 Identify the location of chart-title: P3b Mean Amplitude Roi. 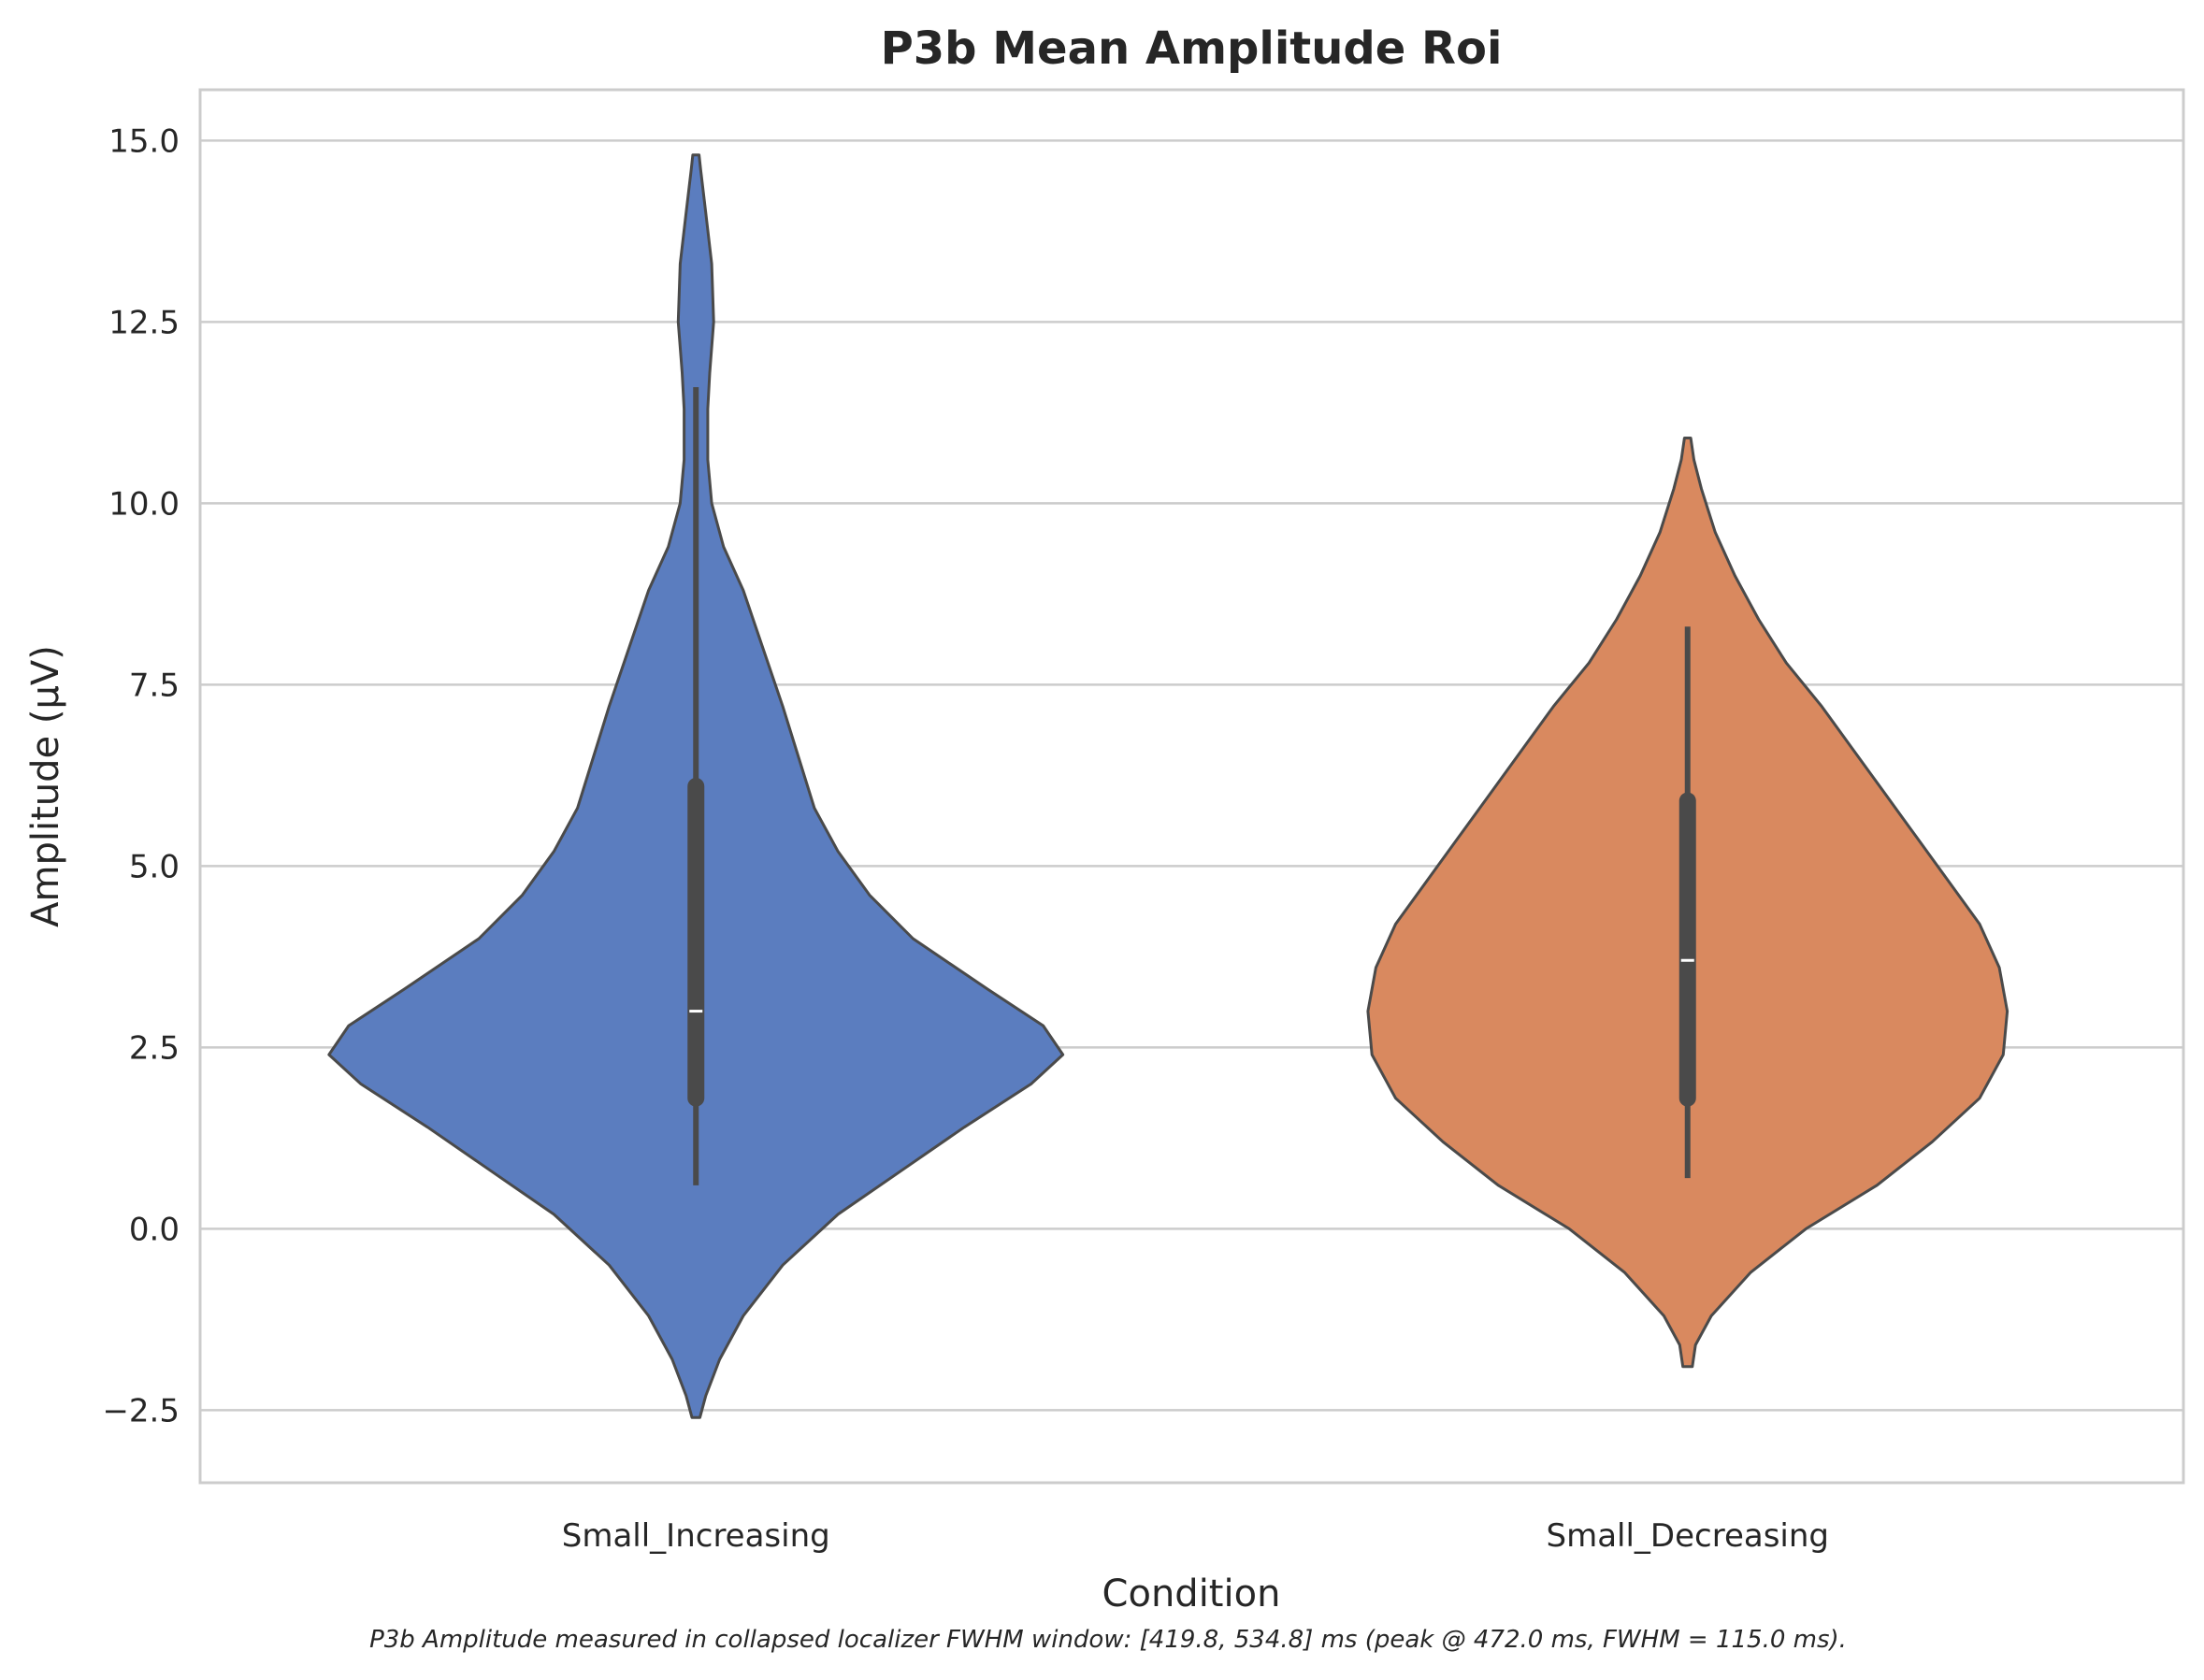
(1192, 48).